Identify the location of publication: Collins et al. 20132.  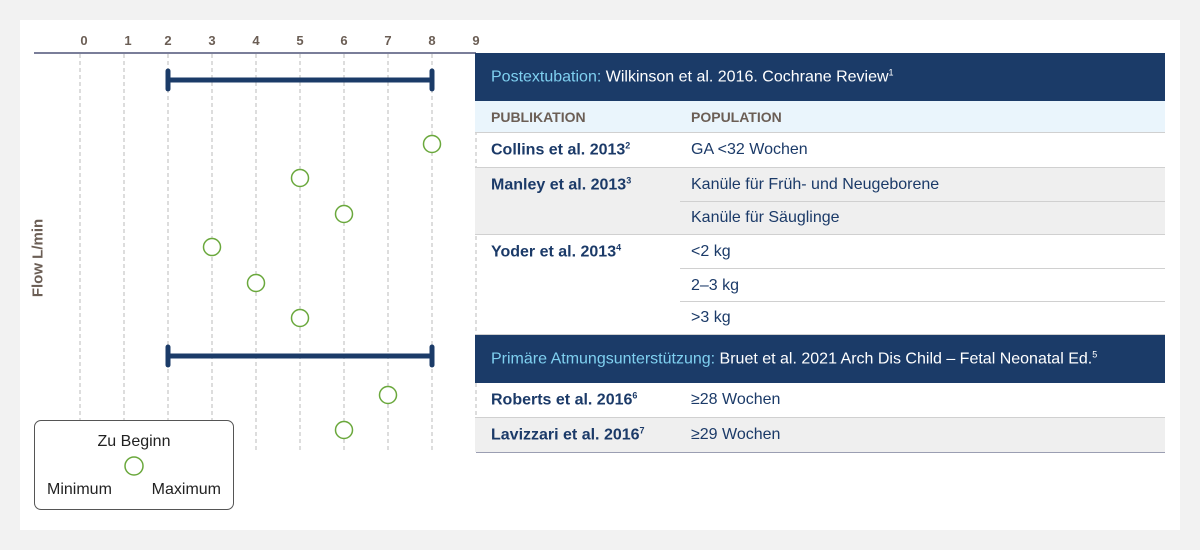
(560, 149).